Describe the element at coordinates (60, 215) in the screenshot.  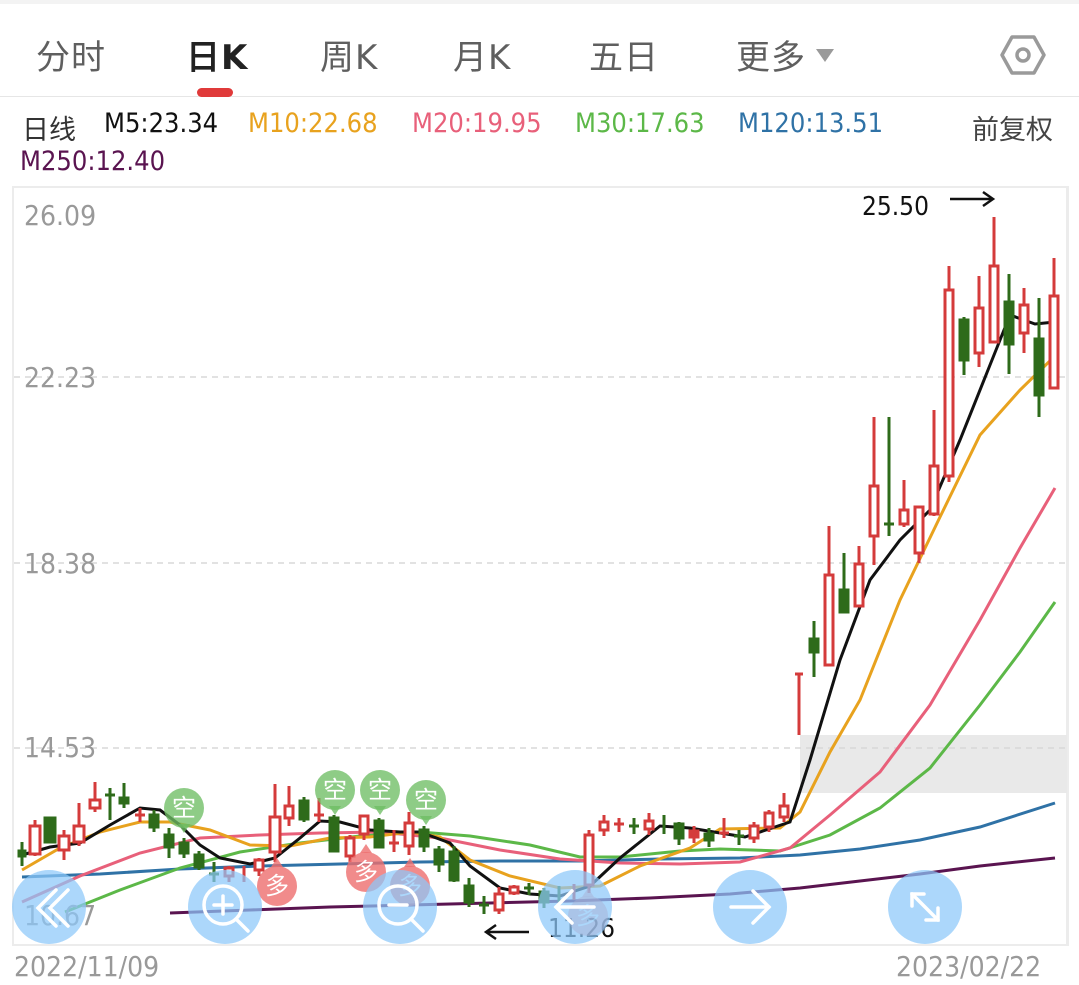
I see `y-tick-top: 26.09` at that location.